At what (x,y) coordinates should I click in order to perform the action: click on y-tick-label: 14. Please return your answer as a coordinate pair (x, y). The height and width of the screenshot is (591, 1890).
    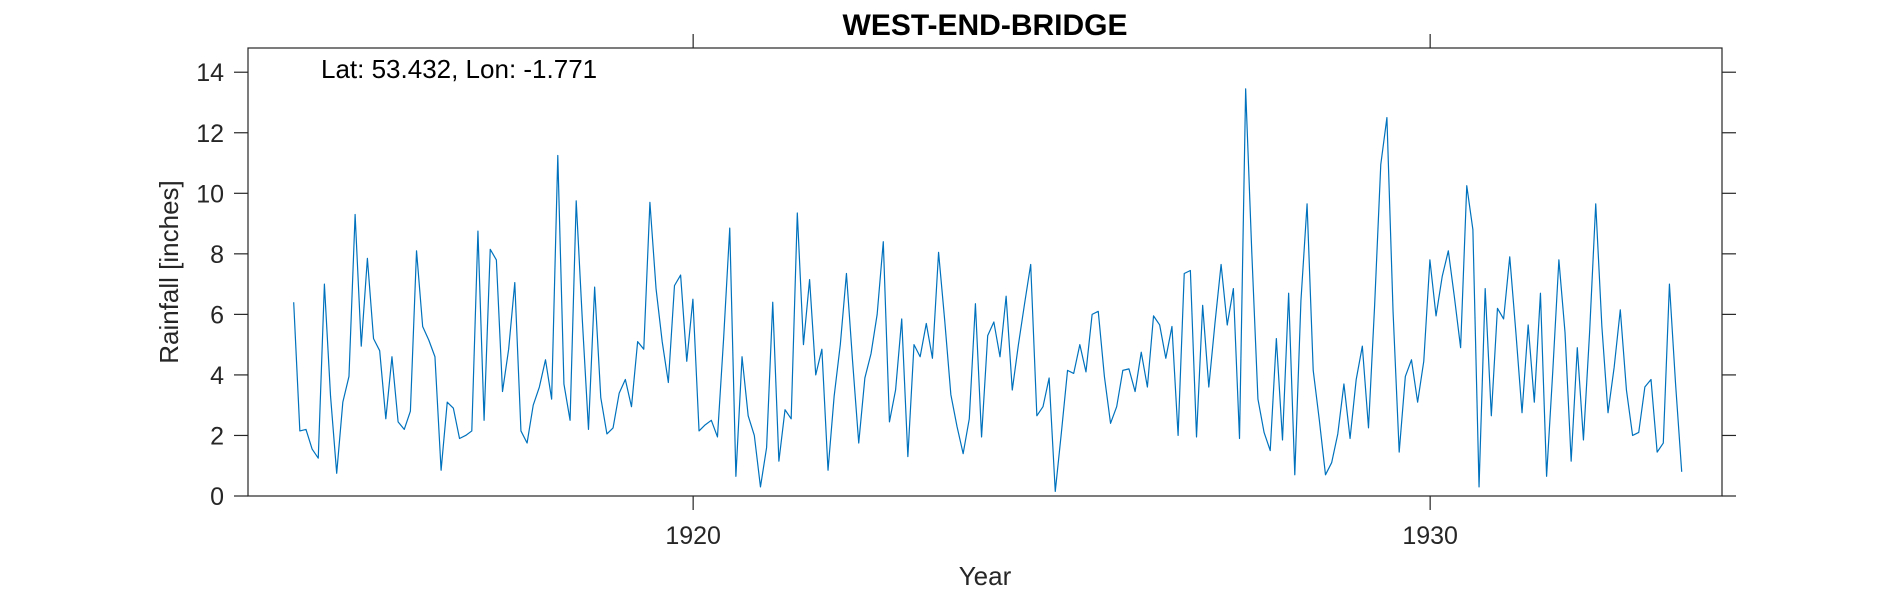
    Looking at the image, I should click on (210, 73).